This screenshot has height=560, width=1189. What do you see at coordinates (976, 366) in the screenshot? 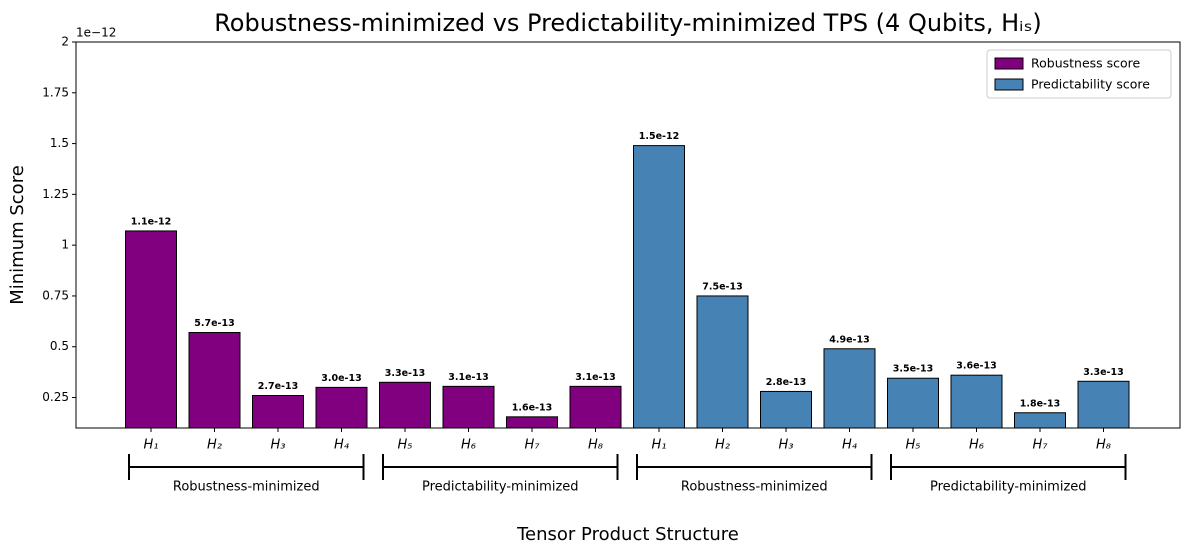
I see `value-label: 3.6e-13` at bounding box center [976, 366].